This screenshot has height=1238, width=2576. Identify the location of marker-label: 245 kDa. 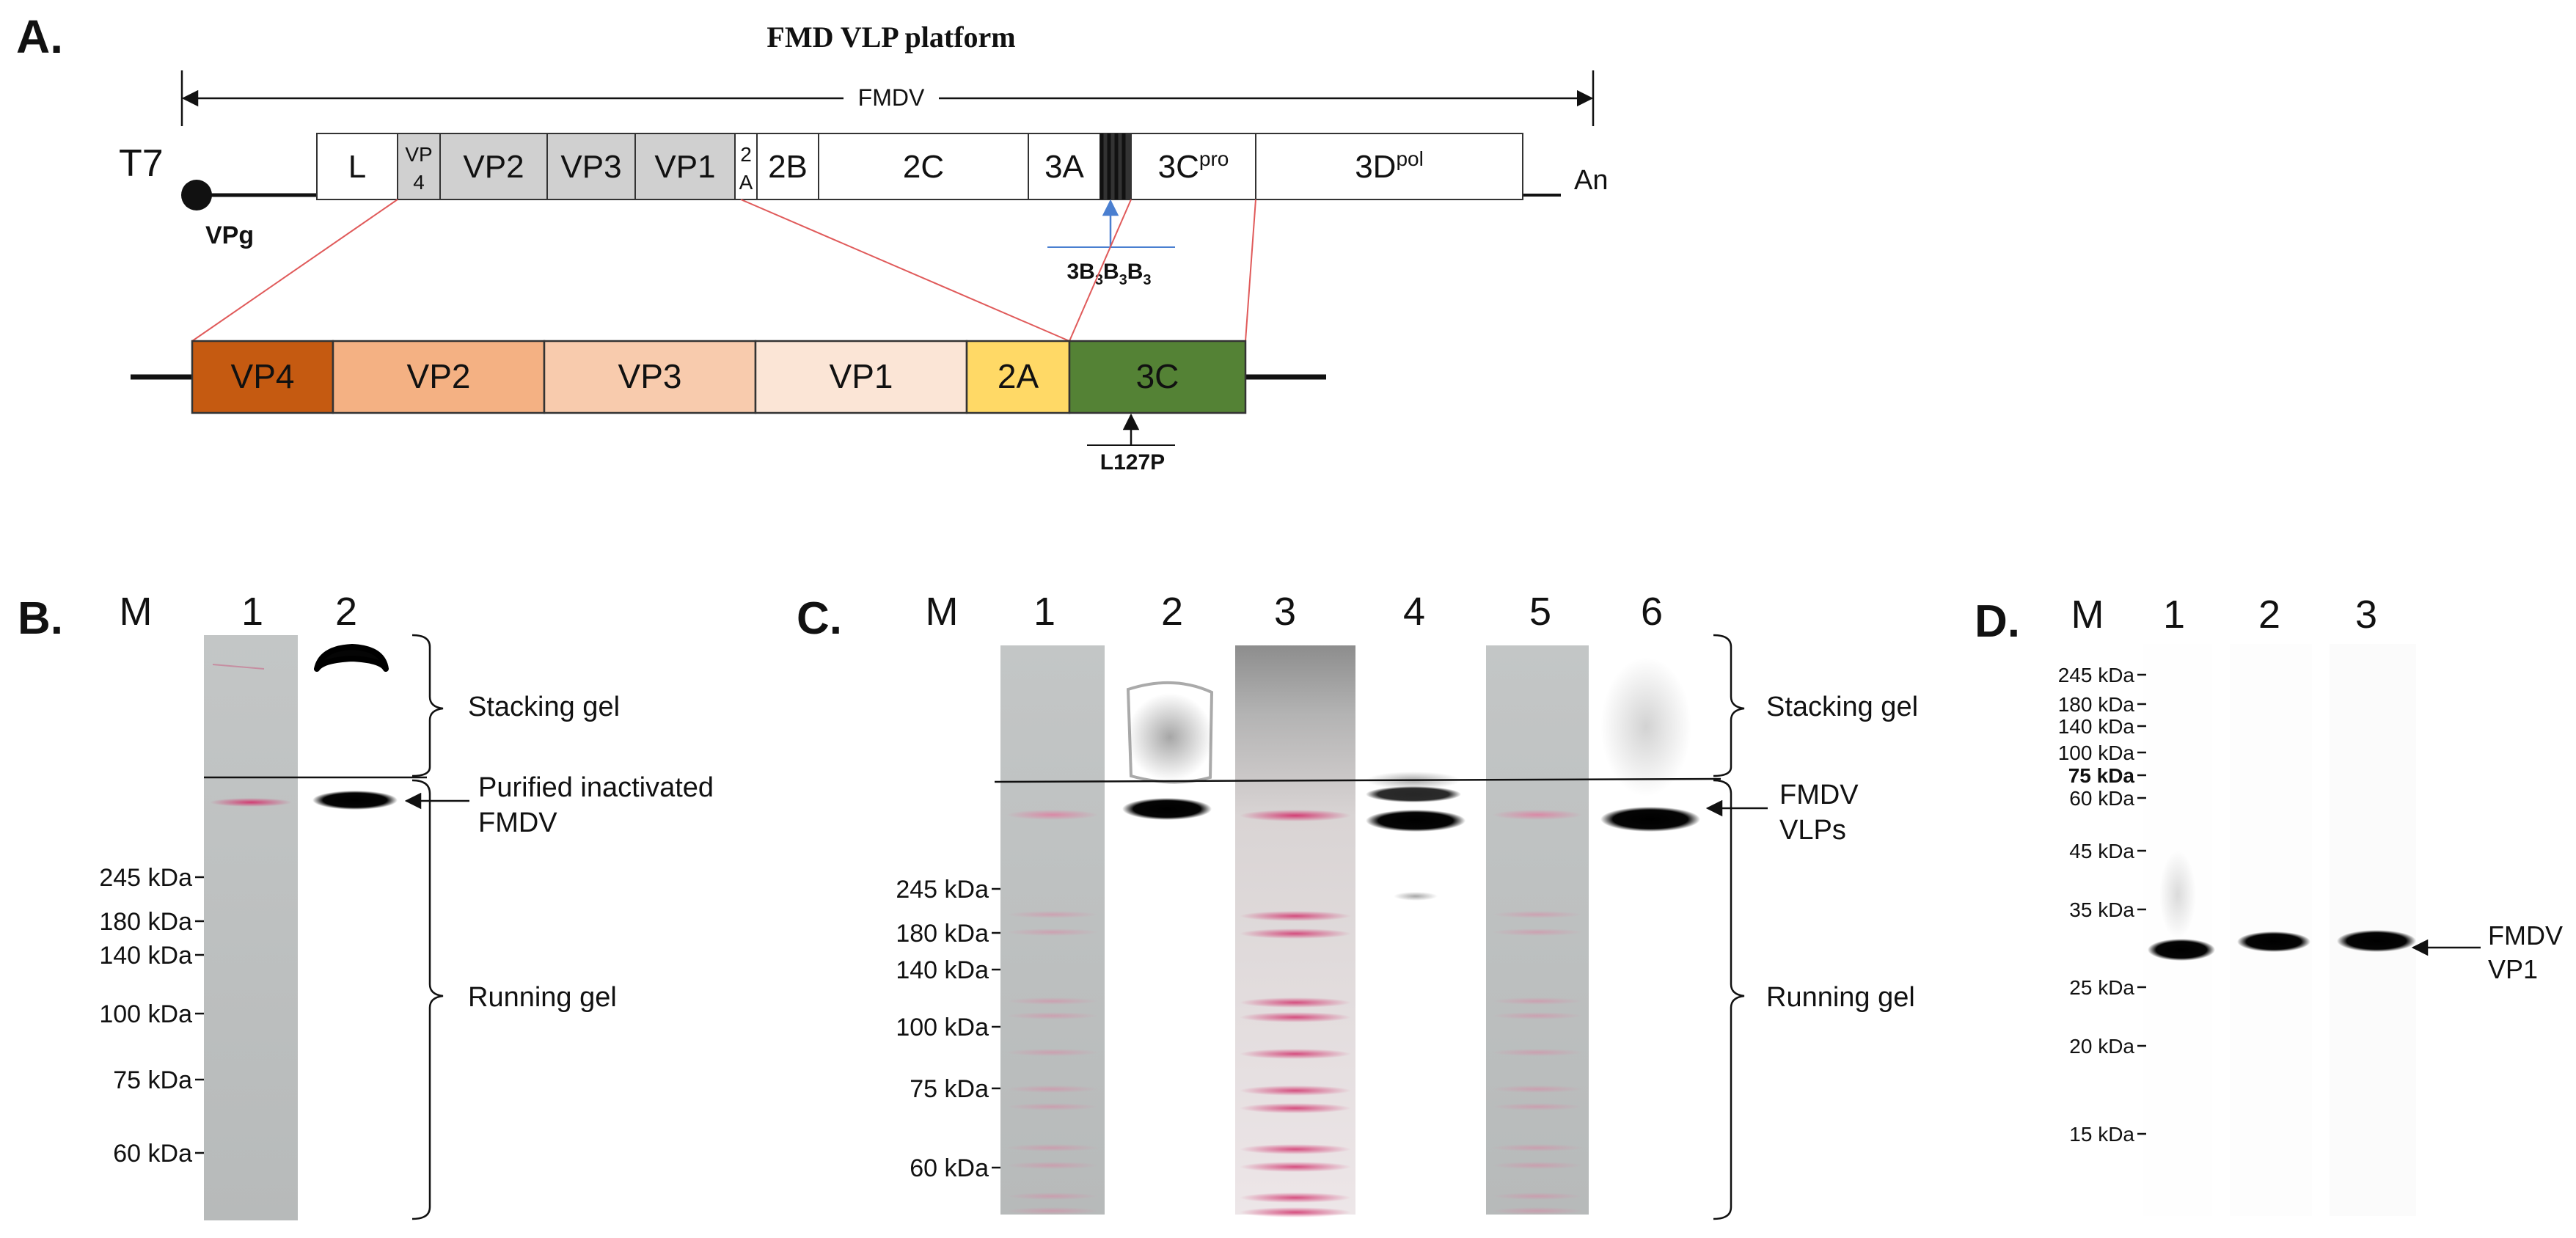
(942, 890).